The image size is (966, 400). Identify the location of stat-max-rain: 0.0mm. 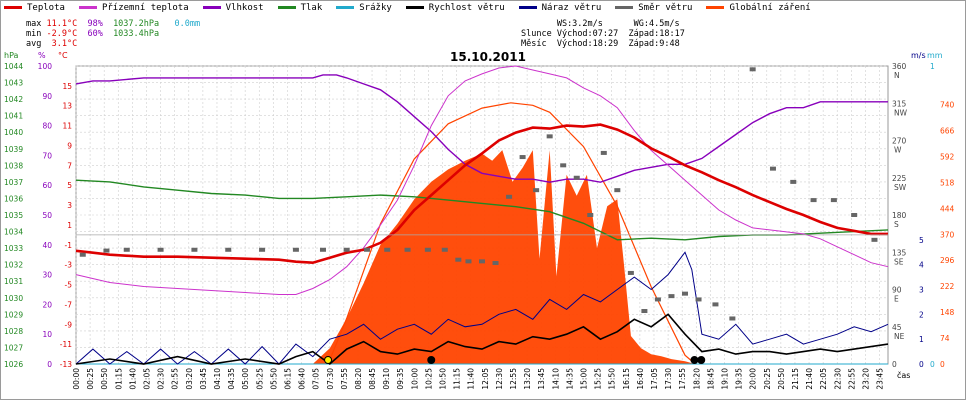
(187, 24).